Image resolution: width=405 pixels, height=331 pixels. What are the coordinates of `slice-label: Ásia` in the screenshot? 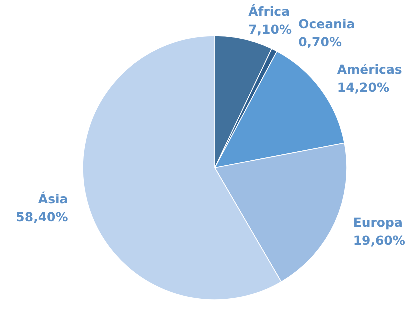 It's located at (53, 199).